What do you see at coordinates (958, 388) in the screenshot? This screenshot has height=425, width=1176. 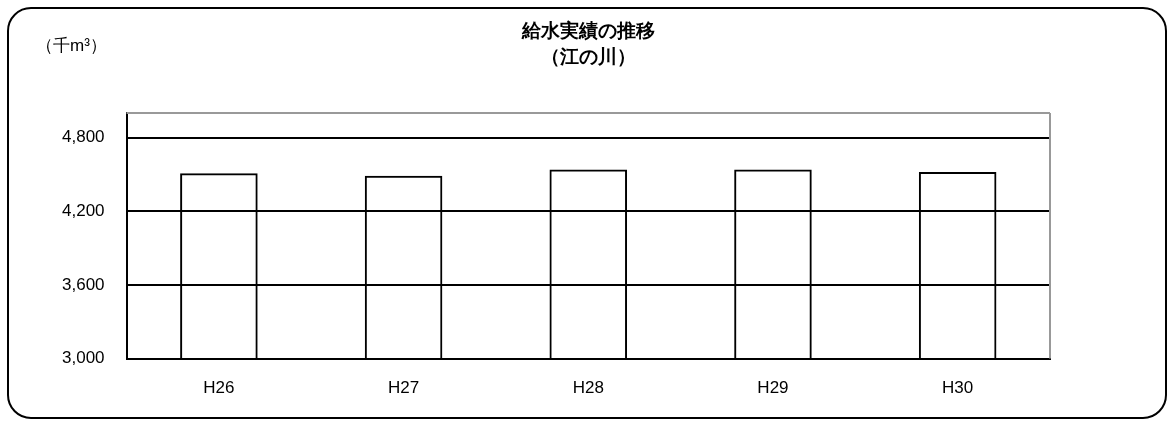 I see `x-tick-label: H30` at bounding box center [958, 388].